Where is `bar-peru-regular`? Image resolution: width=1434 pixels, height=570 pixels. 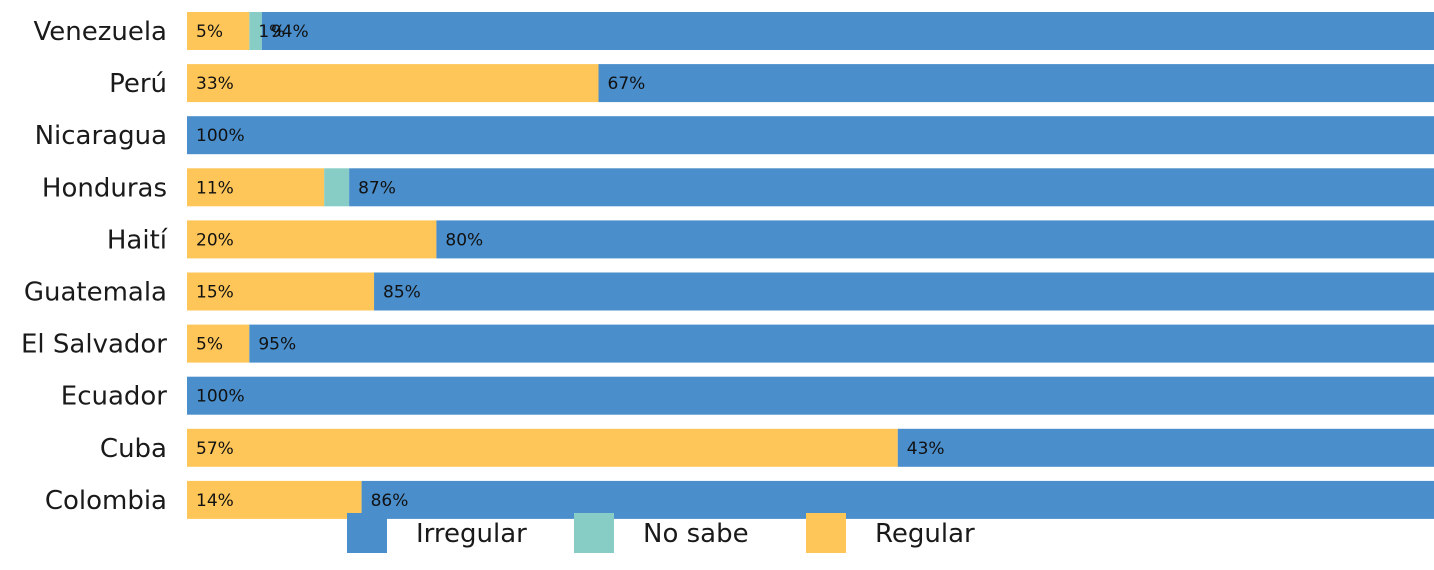
bar-peru-regular is located at coordinates (393, 83).